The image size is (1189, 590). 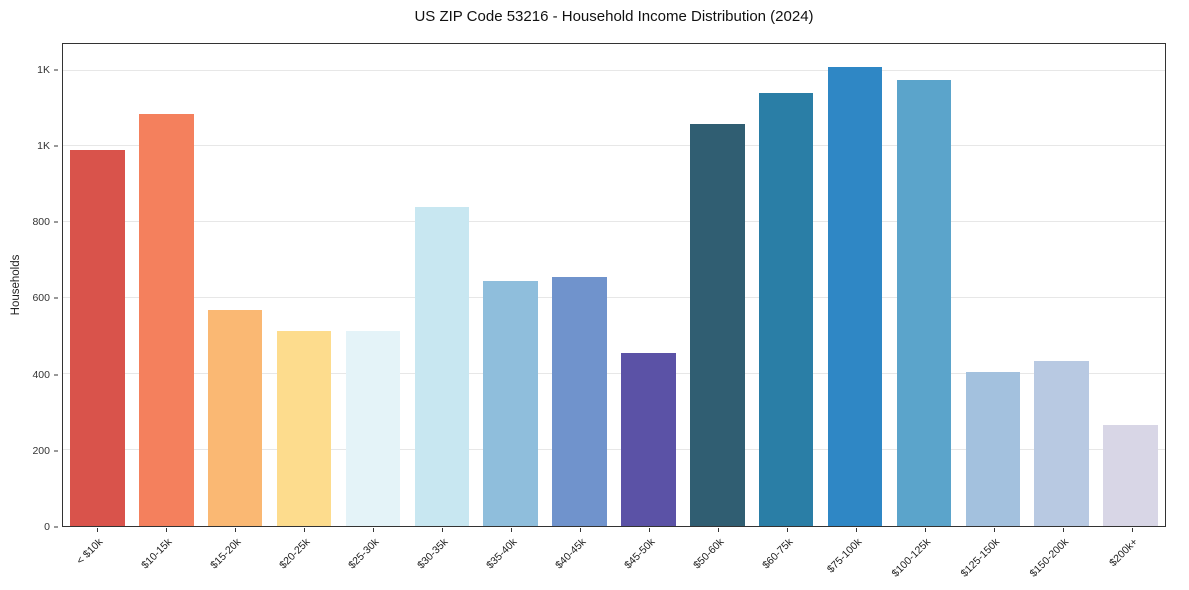 I want to click on x-tick-label: $40-45k, so click(x=570, y=554).